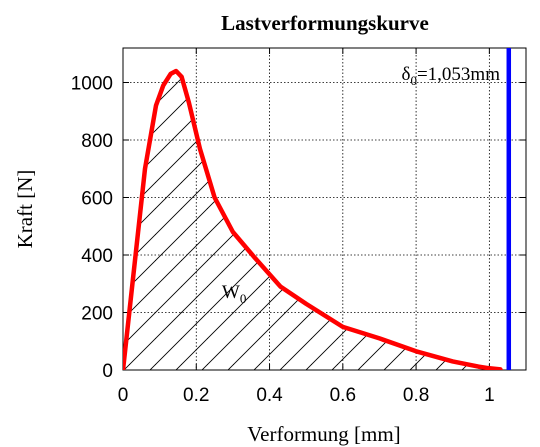 The image size is (540, 447). Describe the element at coordinates (243, 298) in the screenshot. I see `area-subscript: 0` at that location.